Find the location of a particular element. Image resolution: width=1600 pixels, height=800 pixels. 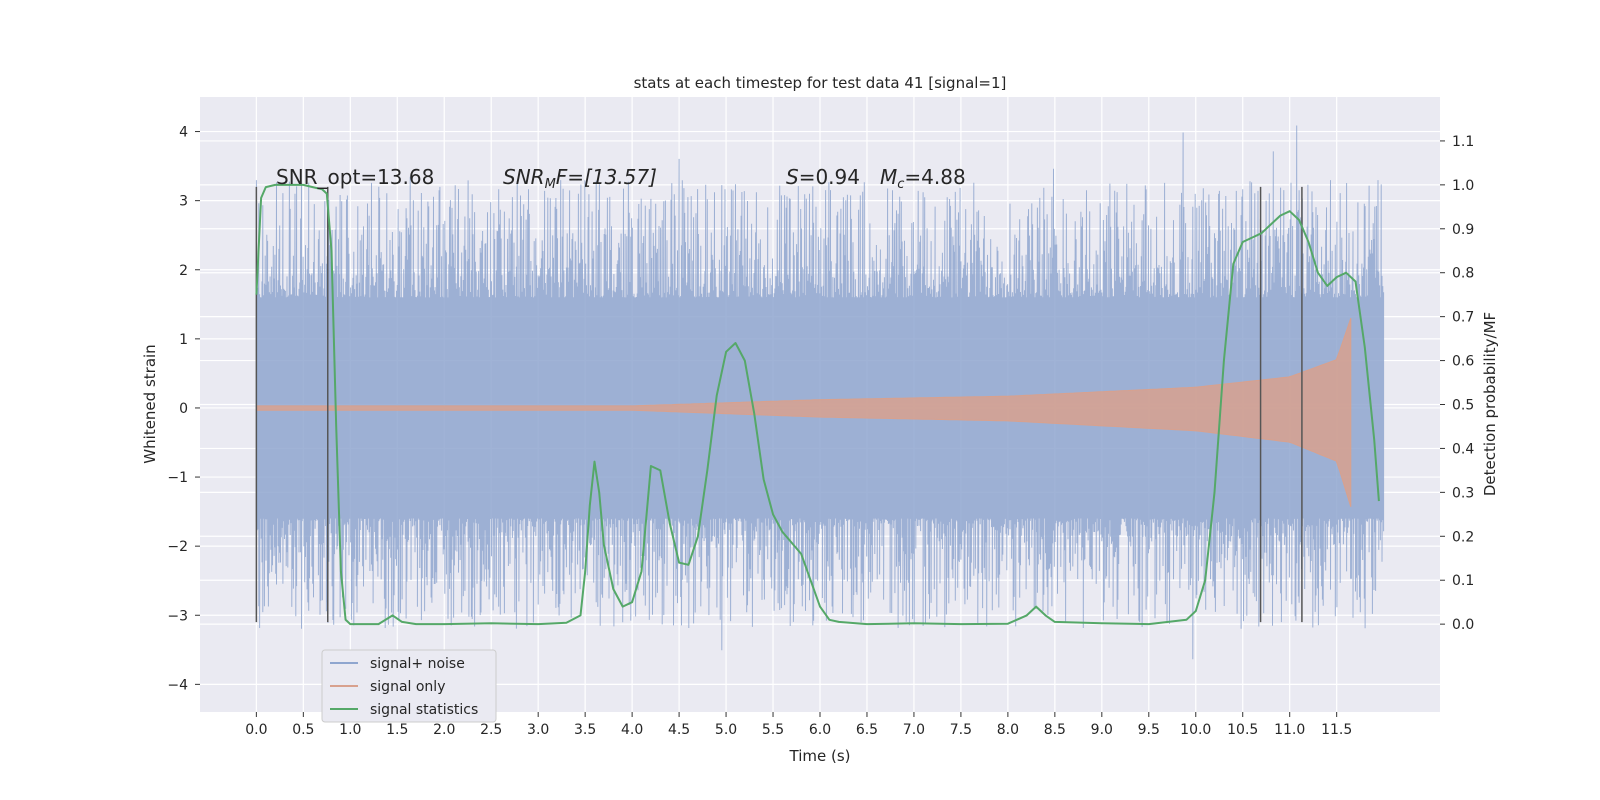

annotation-snr-mf-sub: M is located at coordinates (550, 184).